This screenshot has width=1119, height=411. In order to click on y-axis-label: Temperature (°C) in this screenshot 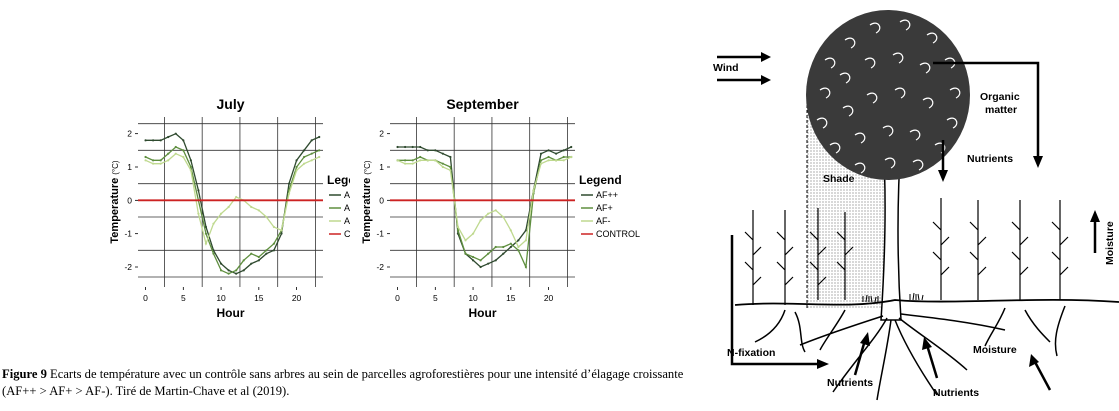, I will do `click(115, 202)`.